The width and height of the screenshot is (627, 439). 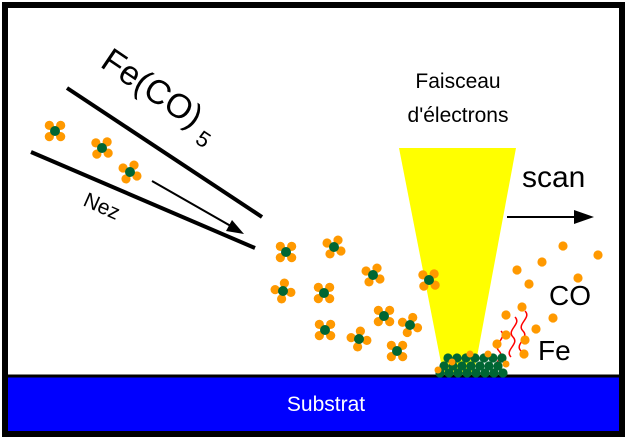 I want to click on flow-arrow-line, so click(x=194, y=205).